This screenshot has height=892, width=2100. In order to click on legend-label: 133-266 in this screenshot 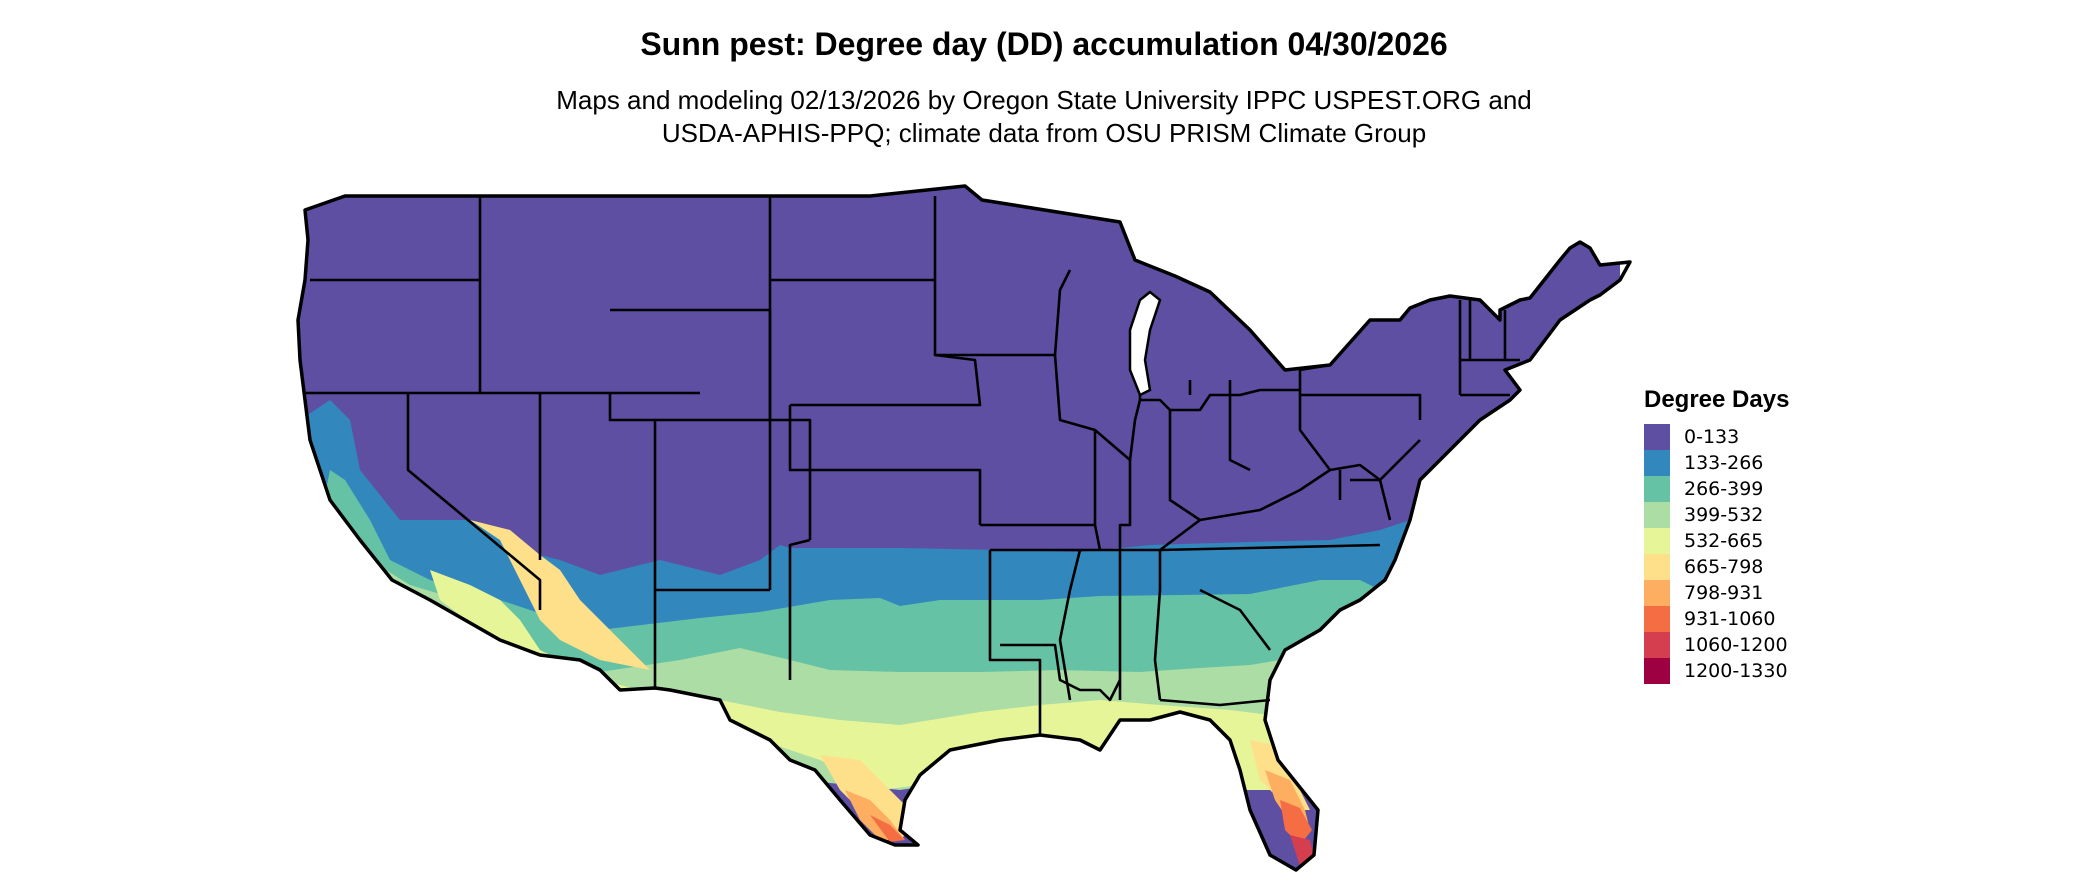, I will do `click(1724, 463)`.